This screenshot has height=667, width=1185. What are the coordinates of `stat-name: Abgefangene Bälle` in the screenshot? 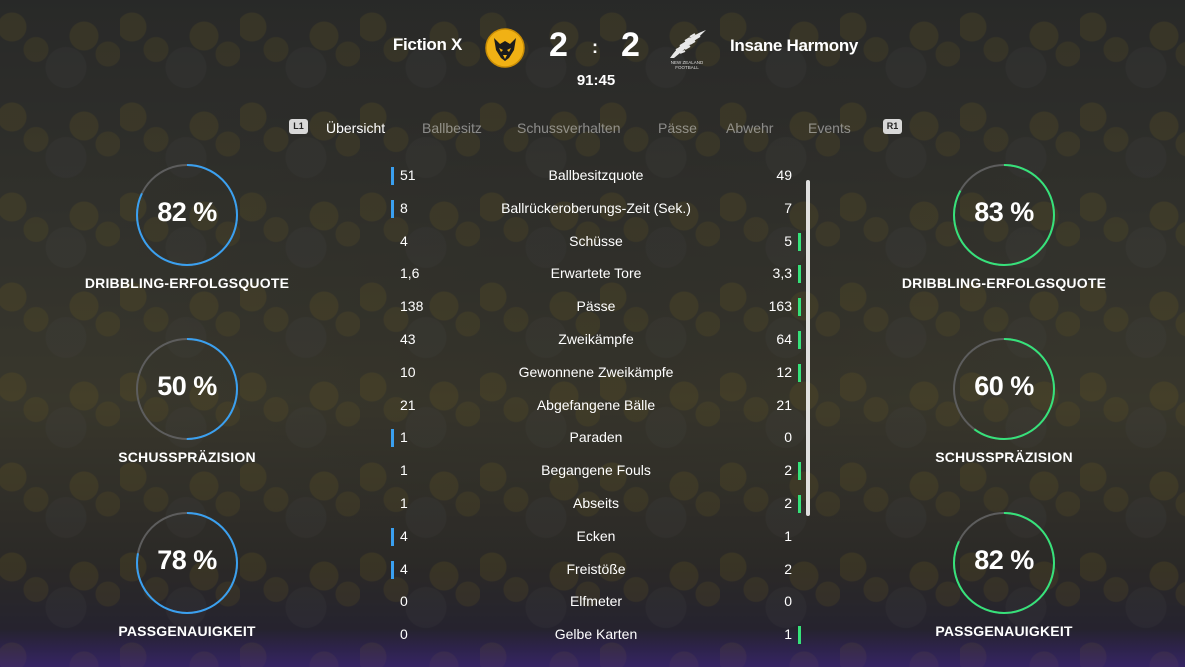 It's located at (596, 404).